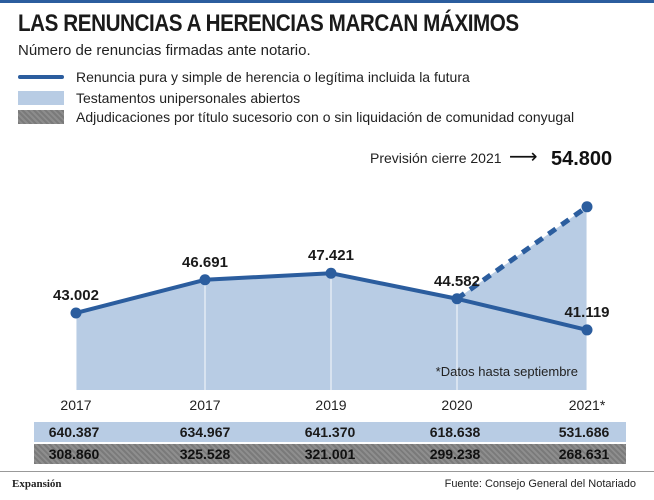 This screenshot has width=654, height=500. What do you see at coordinates (436, 158) in the screenshot?
I see `forecast-label: Previsión cierre 2021` at bounding box center [436, 158].